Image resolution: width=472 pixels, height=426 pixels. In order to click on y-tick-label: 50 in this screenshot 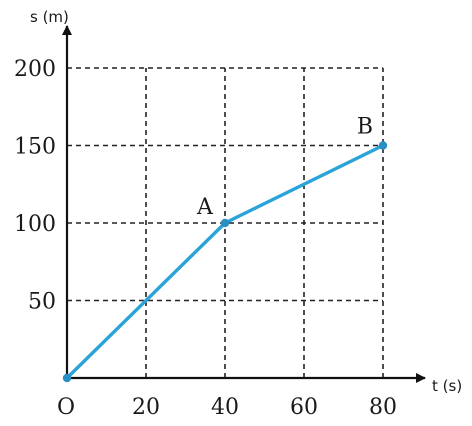, I will do `click(42, 302)`.